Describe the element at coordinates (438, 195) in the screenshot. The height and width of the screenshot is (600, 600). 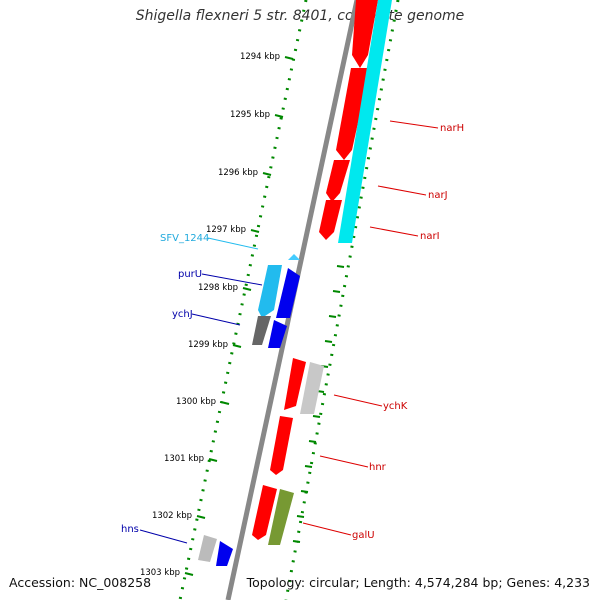
I see `label-narJ: narJ` at that location.